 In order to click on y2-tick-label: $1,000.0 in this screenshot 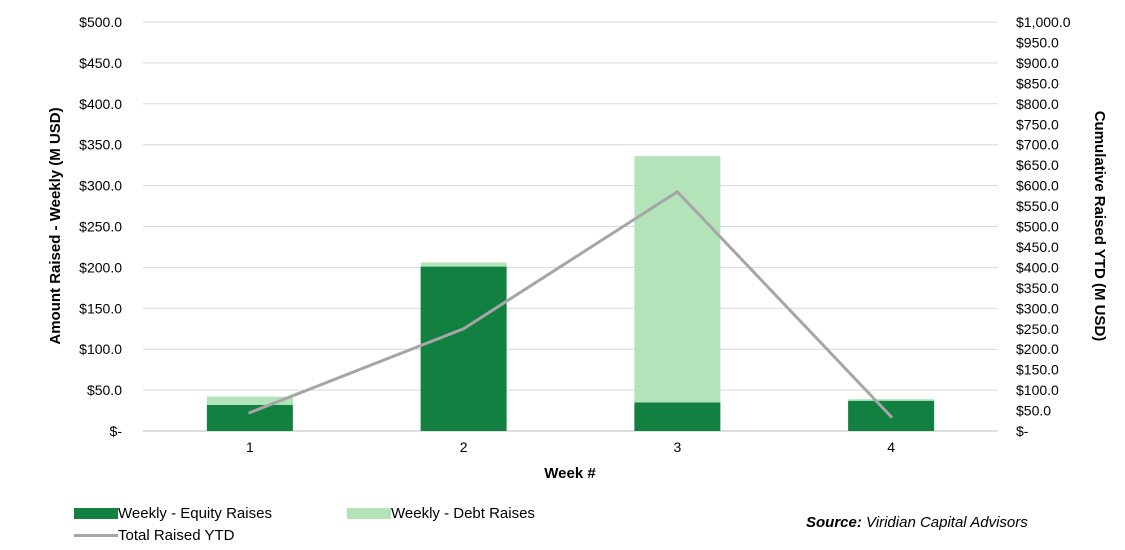, I will do `click(1043, 22)`.